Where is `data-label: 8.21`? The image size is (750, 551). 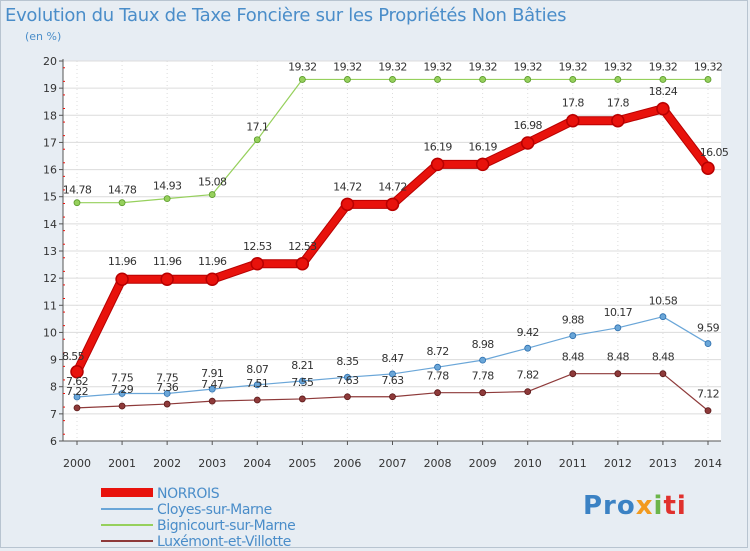 data-label: 8.21 is located at coordinates (302, 365).